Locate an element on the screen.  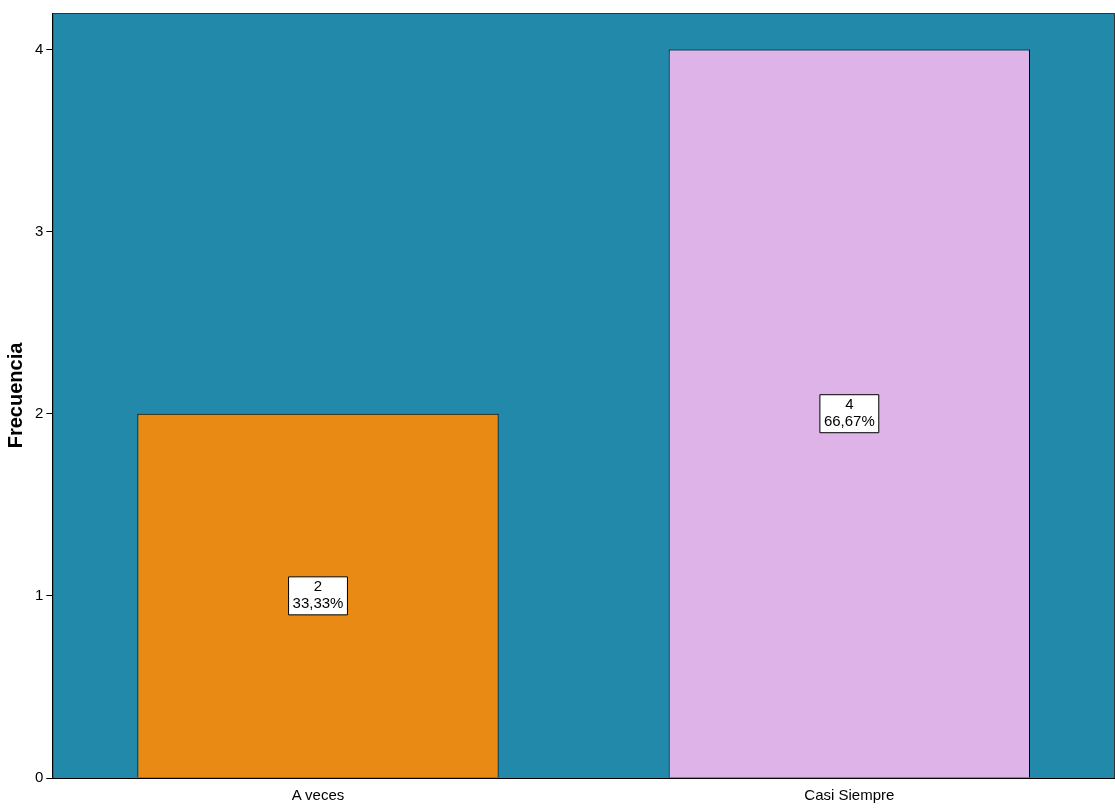
y-tick-label: 3 is located at coordinates (39, 230).